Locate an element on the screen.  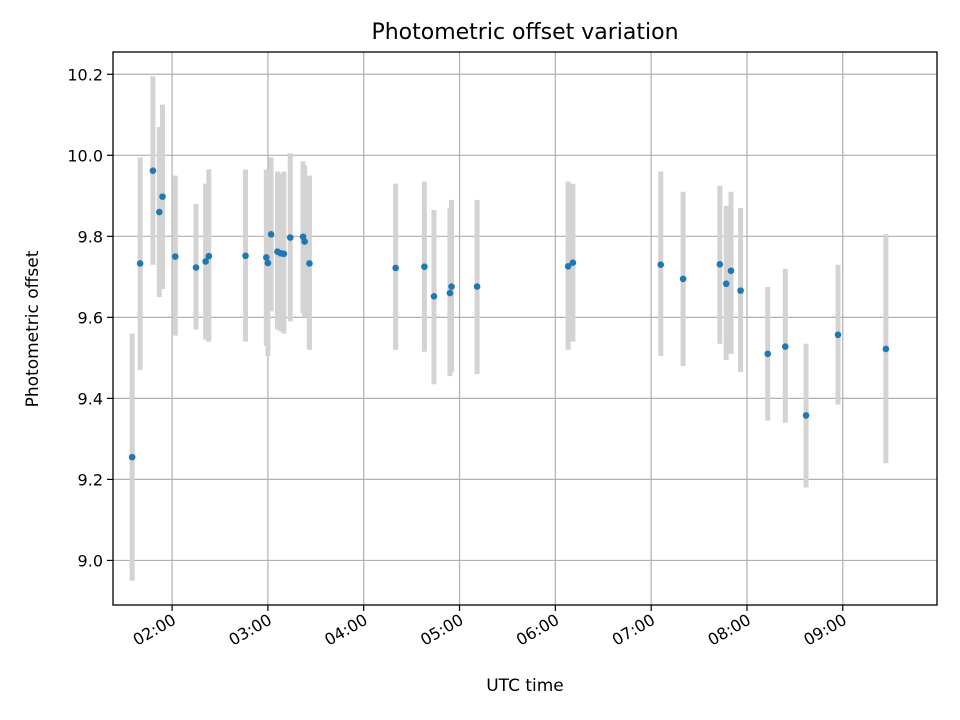
y-tick-label: 9.0 is located at coordinates (90, 560).